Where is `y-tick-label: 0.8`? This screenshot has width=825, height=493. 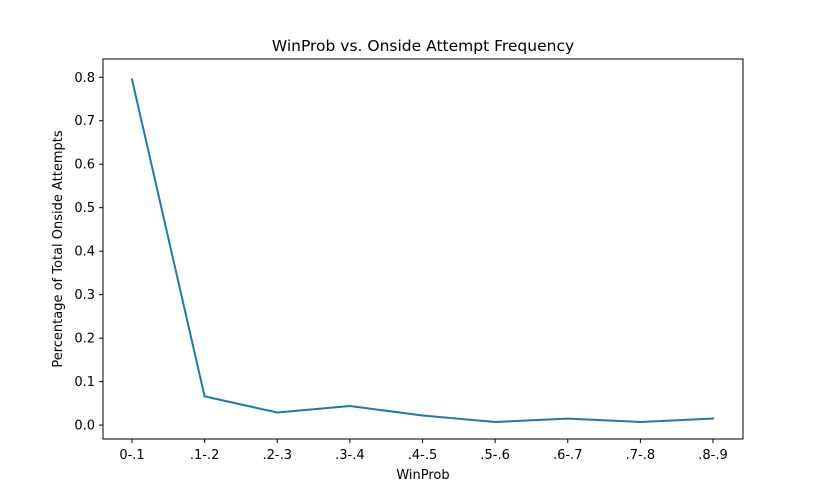 y-tick-label: 0.8 is located at coordinates (84, 78).